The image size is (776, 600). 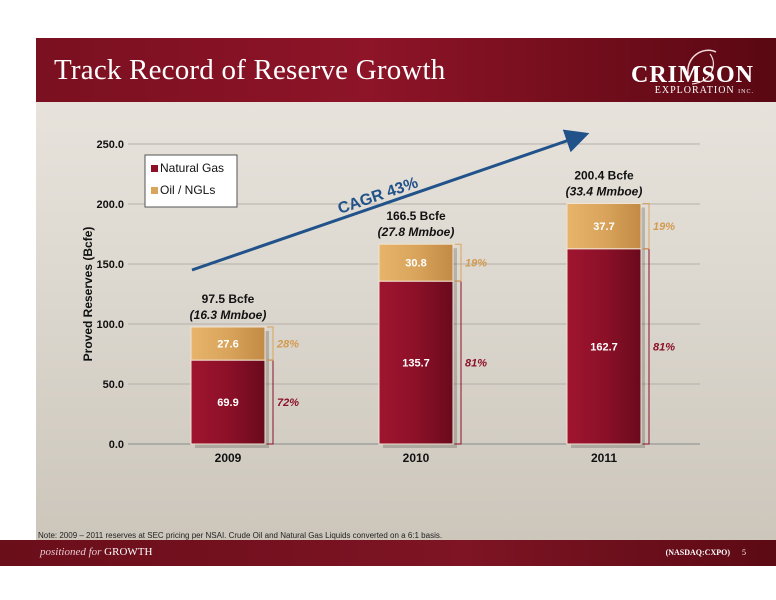 I want to click on ticker-label: (NASDAQ:CXPO), so click(x=697, y=552).